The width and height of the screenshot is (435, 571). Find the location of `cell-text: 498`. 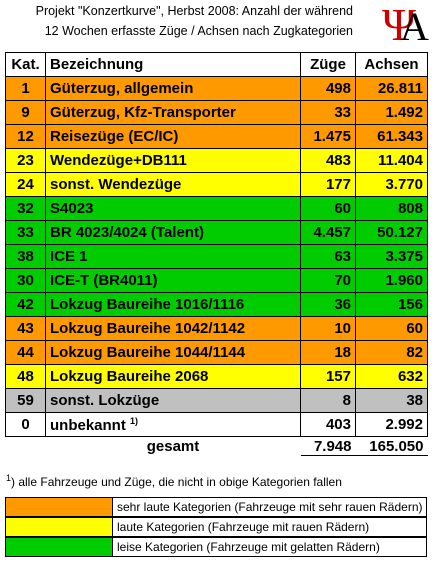

cell-text: 498 is located at coordinates (338, 88).